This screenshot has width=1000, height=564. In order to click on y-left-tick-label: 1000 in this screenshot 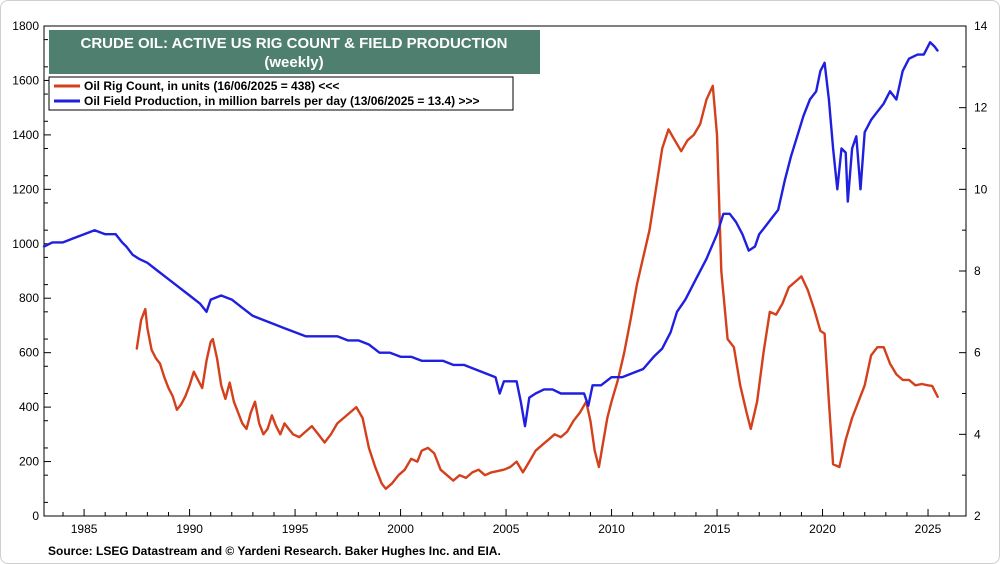, I will do `click(25, 244)`.